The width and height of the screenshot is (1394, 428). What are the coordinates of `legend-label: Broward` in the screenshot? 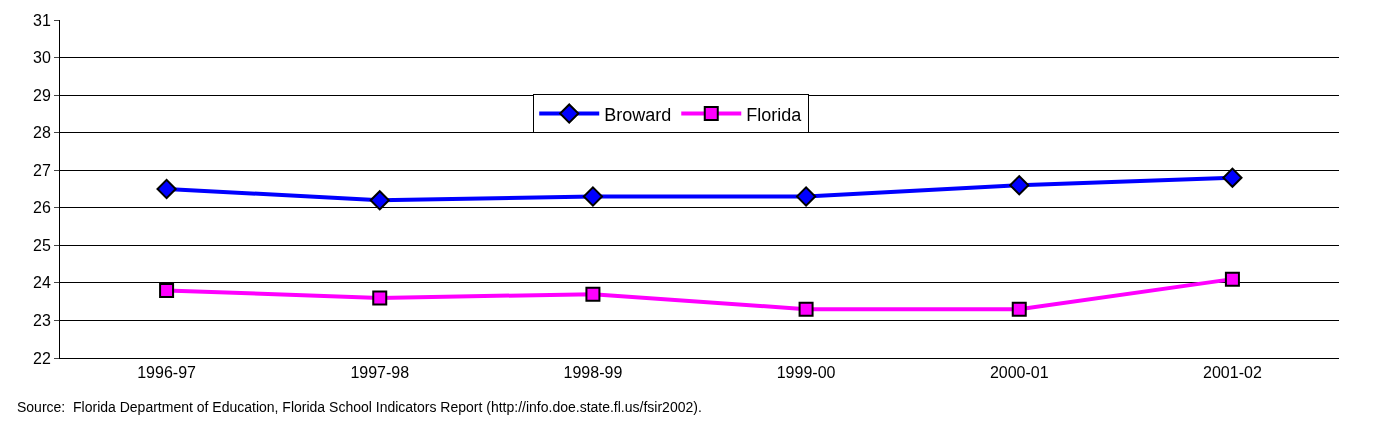 It's located at (638, 114).